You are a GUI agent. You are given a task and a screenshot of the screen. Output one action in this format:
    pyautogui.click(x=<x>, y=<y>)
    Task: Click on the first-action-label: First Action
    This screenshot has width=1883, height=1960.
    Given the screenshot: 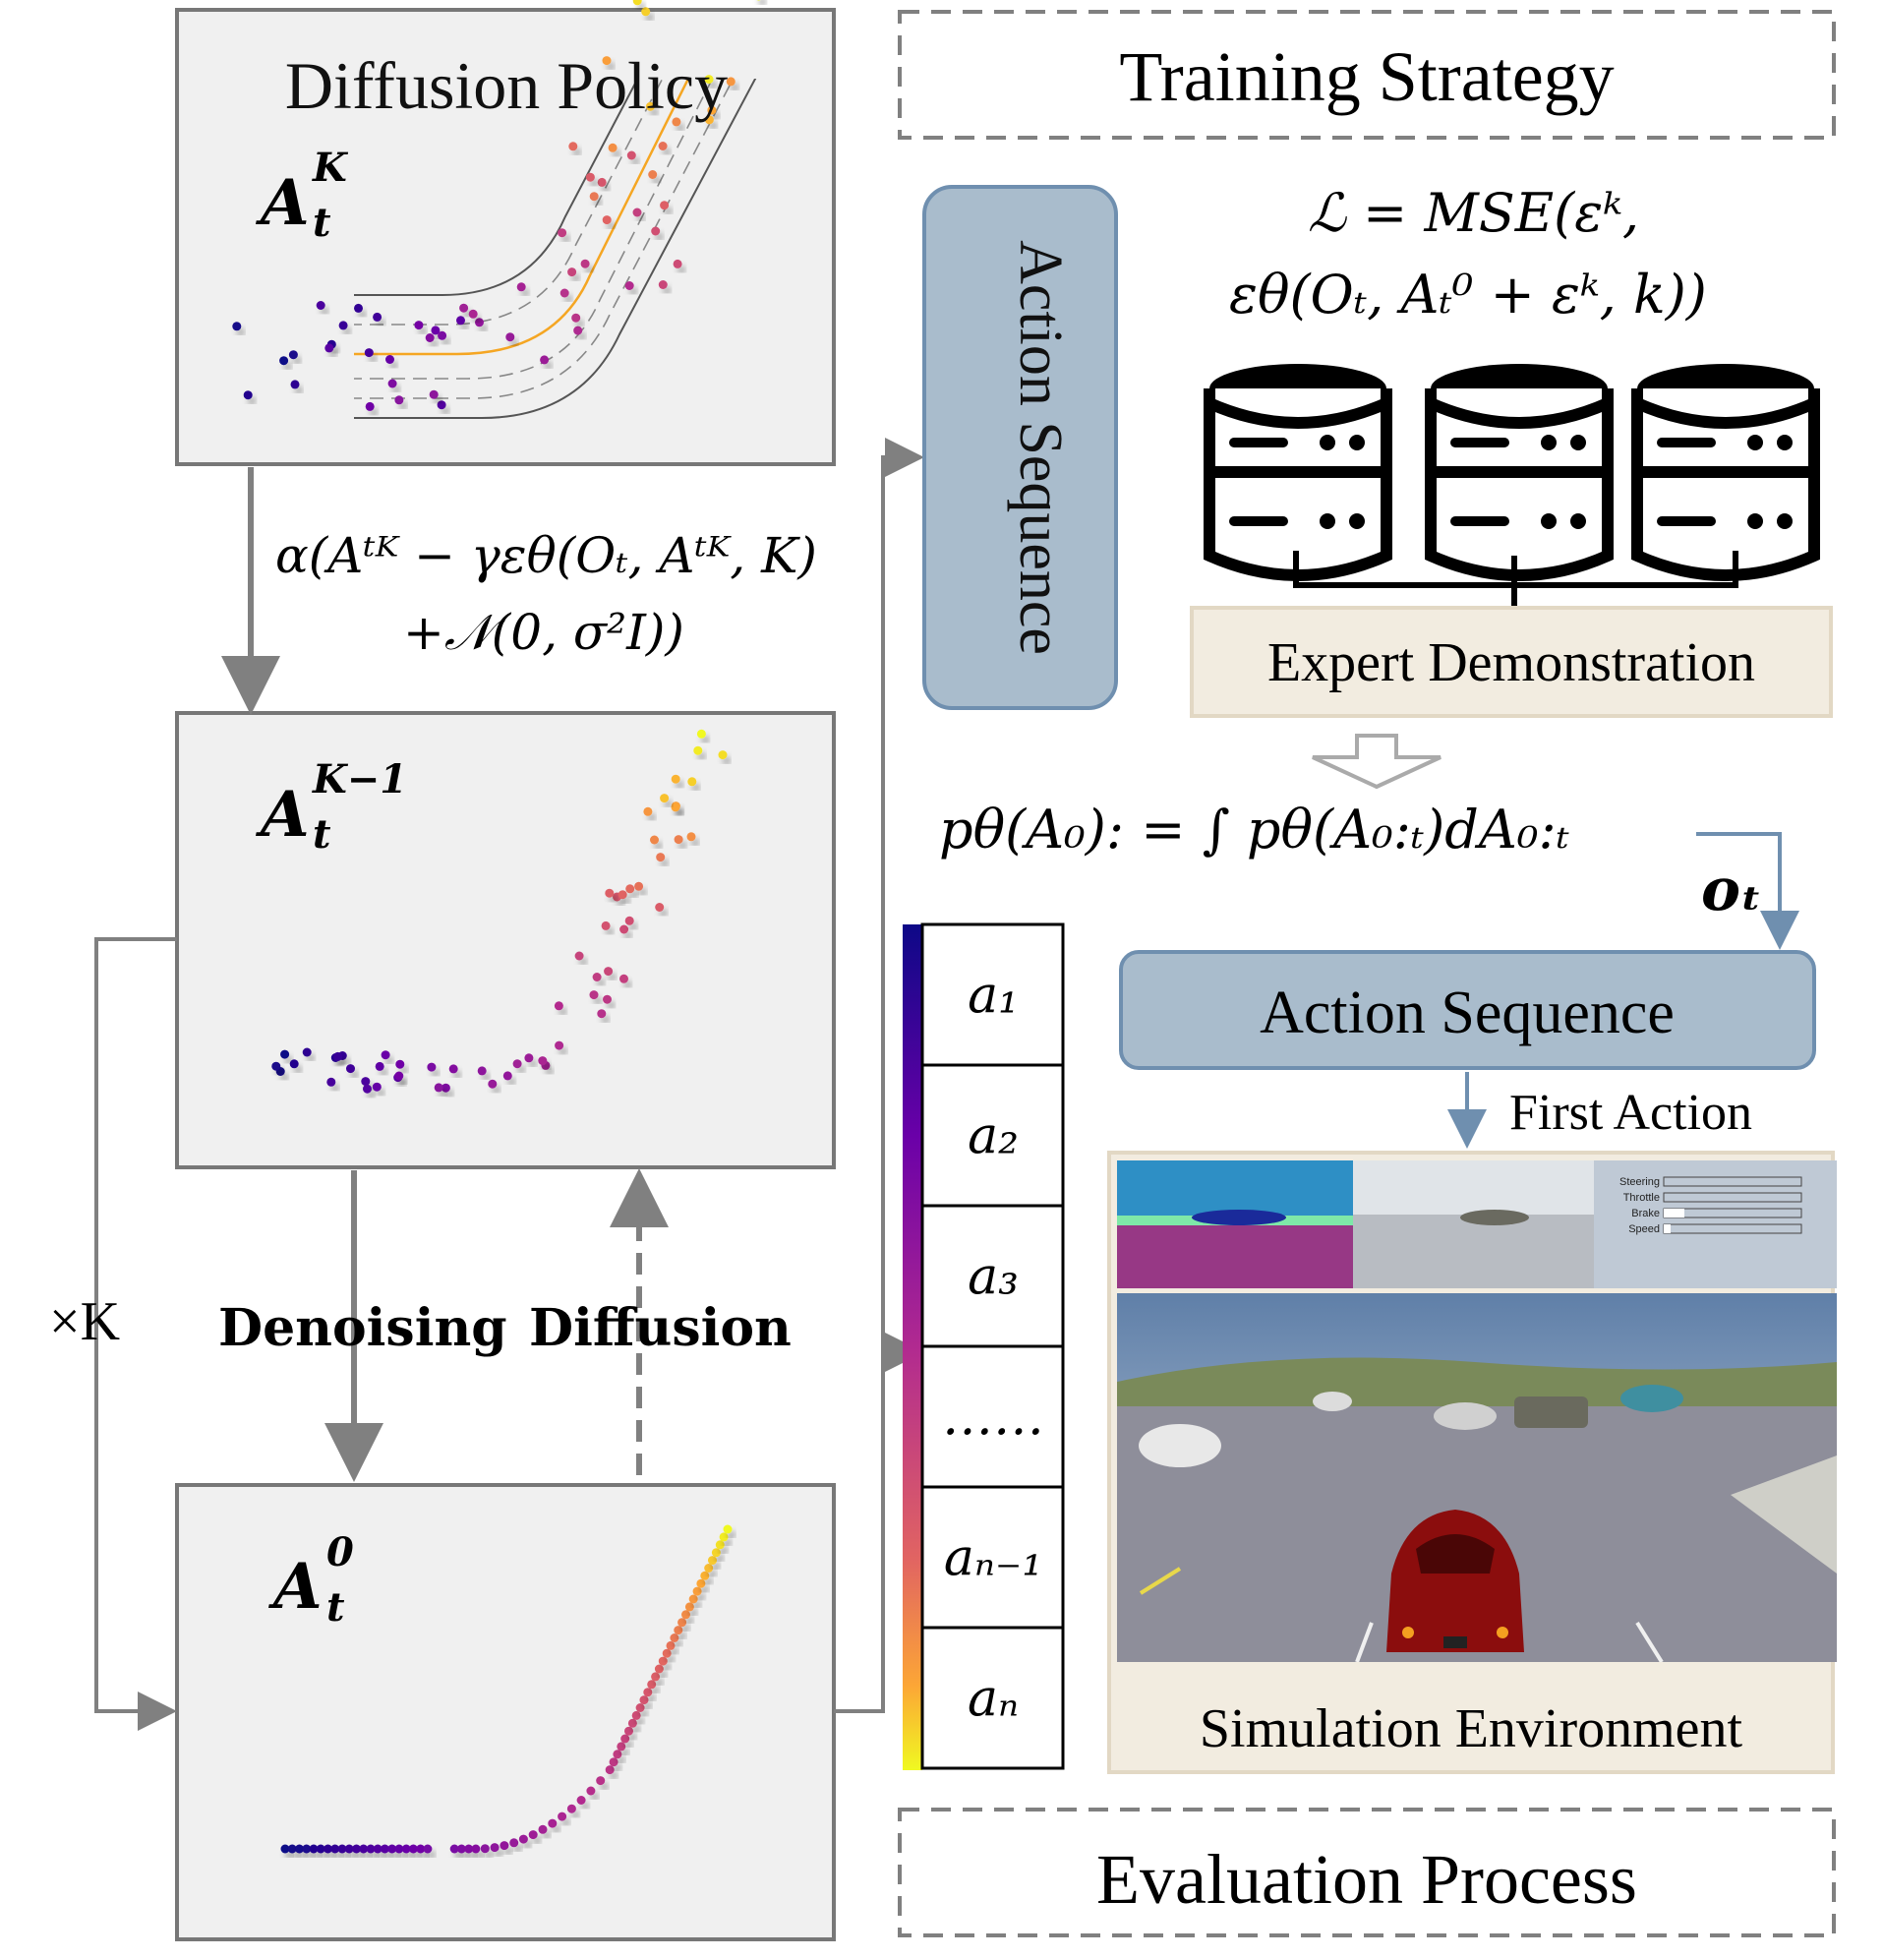 What is the action you would take?
    pyautogui.click(x=1630, y=1113)
    